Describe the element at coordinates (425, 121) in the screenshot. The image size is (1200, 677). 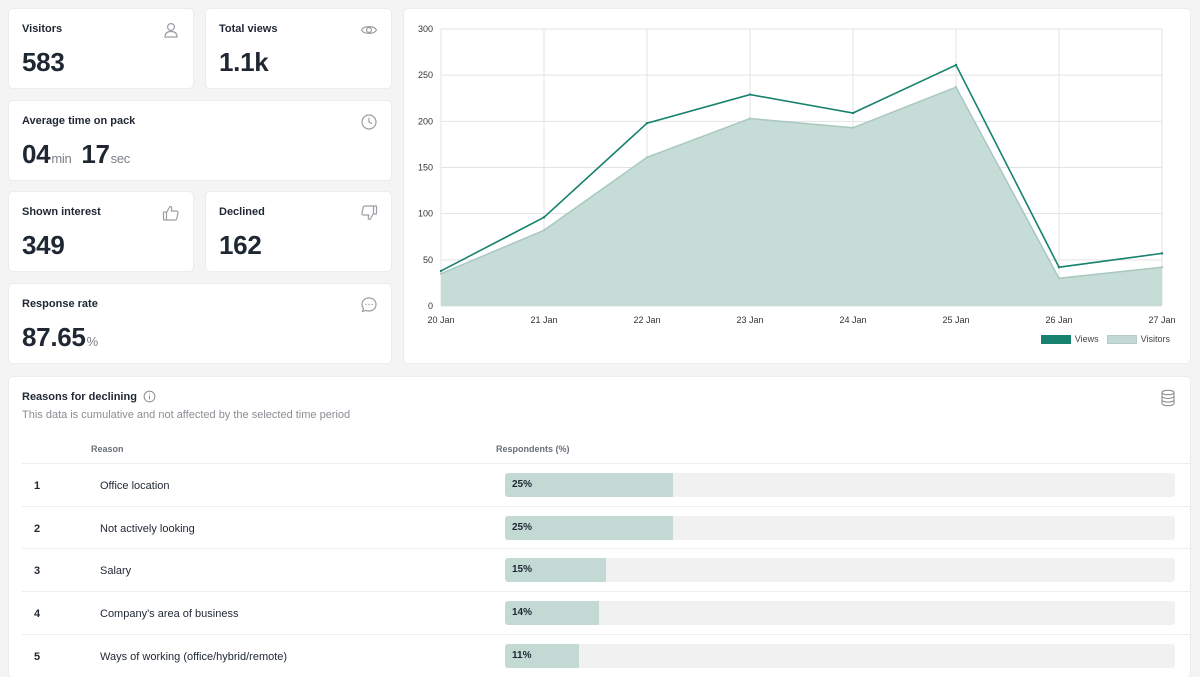
I see `y-tick-label: 200` at that location.